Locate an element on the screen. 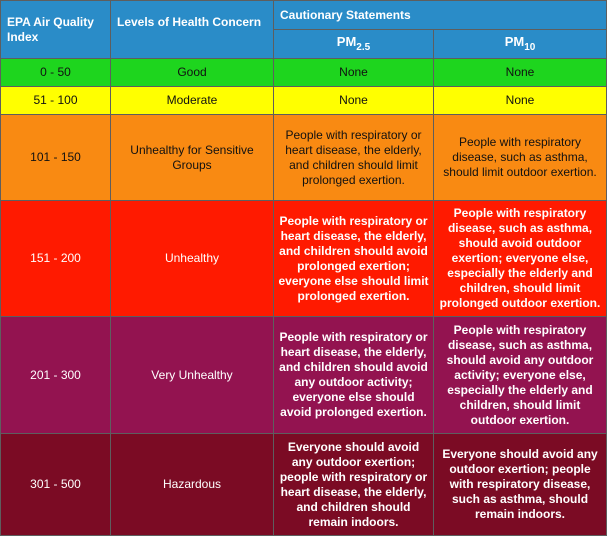 Image resolution: width=608 pixels, height=537 pixels. header-pm10: PM10 is located at coordinates (520, 44).